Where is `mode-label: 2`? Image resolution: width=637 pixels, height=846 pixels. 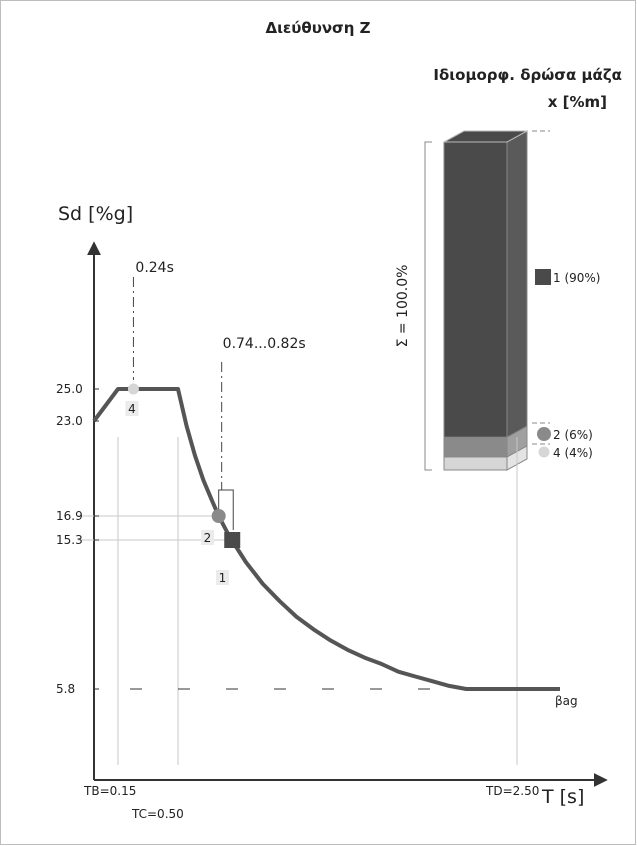
mode-label: 2 is located at coordinates (208, 538).